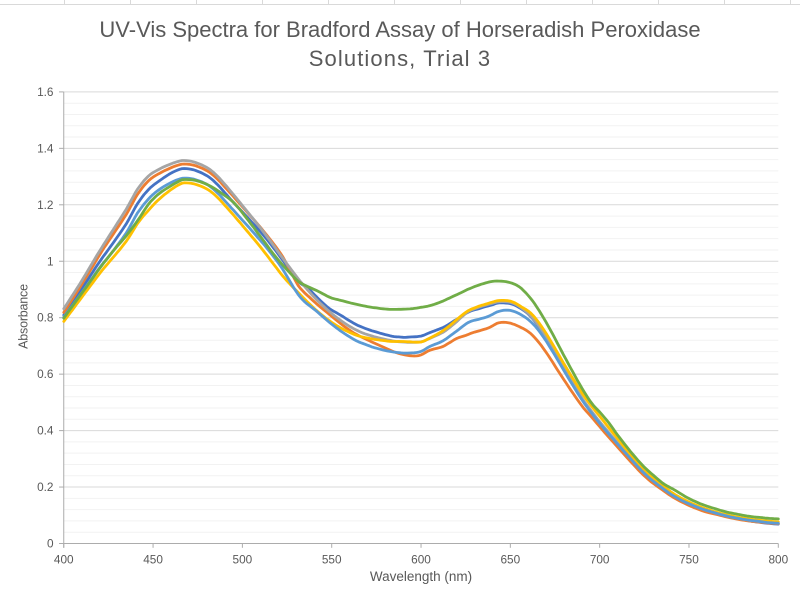  What do you see at coordinates (153, 560) in the screenshot?
I see `svg-text: 450` at bounding box center [153, 560].